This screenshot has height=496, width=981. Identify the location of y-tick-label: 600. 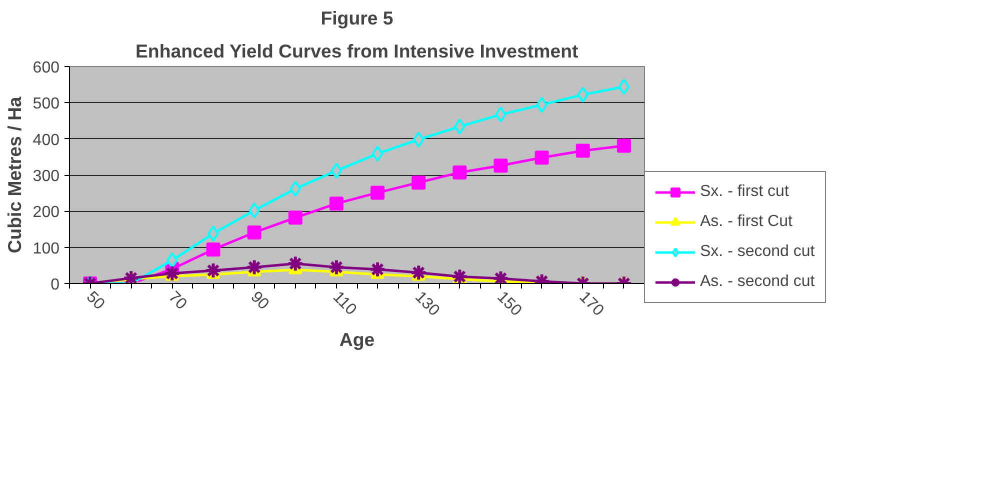
(46, 68).